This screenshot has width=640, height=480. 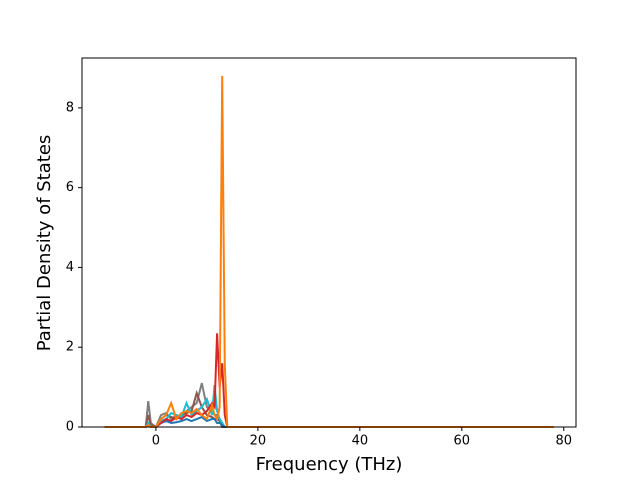 I want to click on x-tick-label: 40, so click(x=360, y=441).